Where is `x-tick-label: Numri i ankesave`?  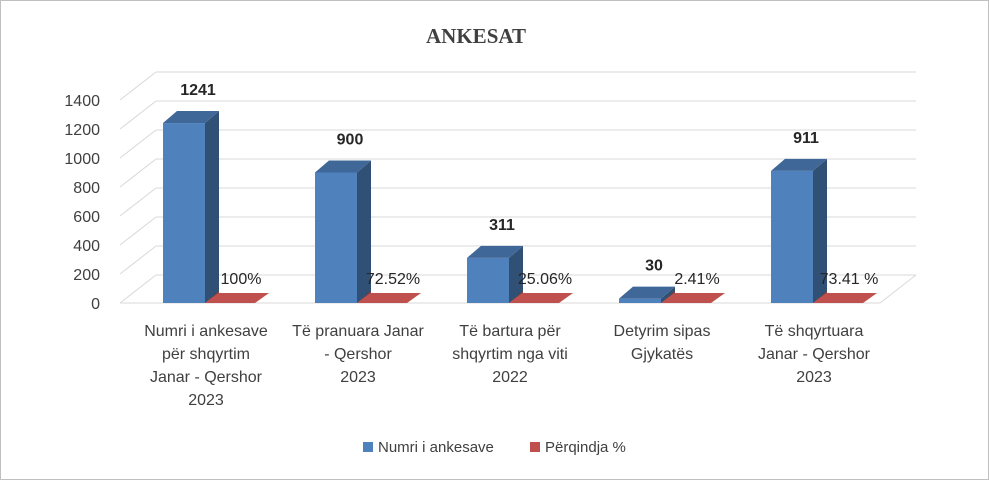 x-tick-label: Numri i ankesave is located at coordinates (206, 331).